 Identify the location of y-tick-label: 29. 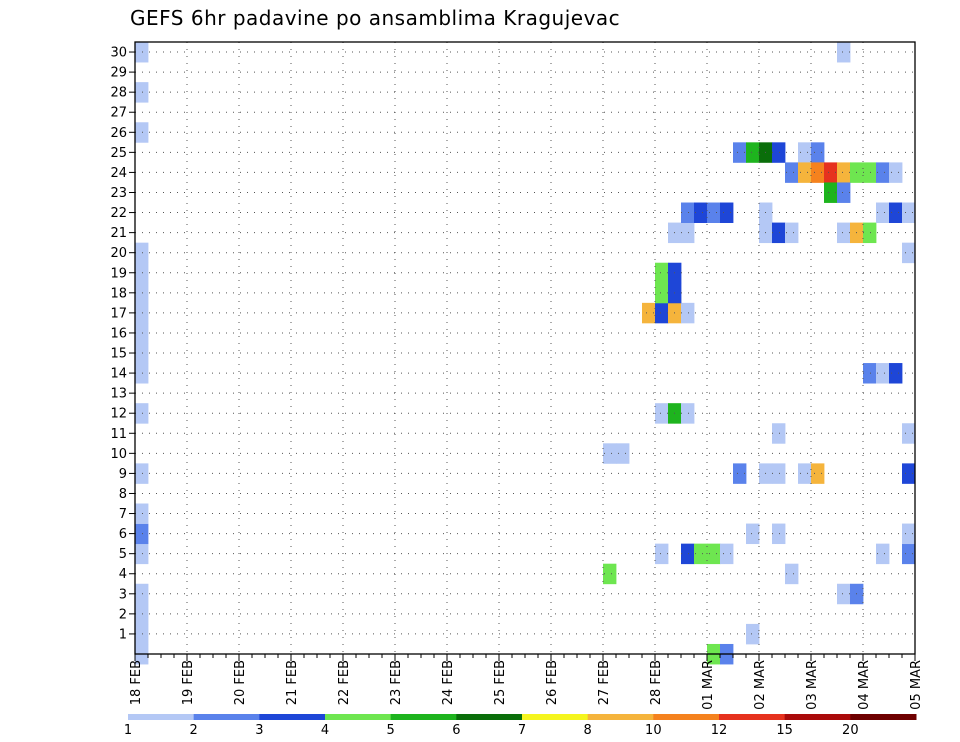
(118, 73).